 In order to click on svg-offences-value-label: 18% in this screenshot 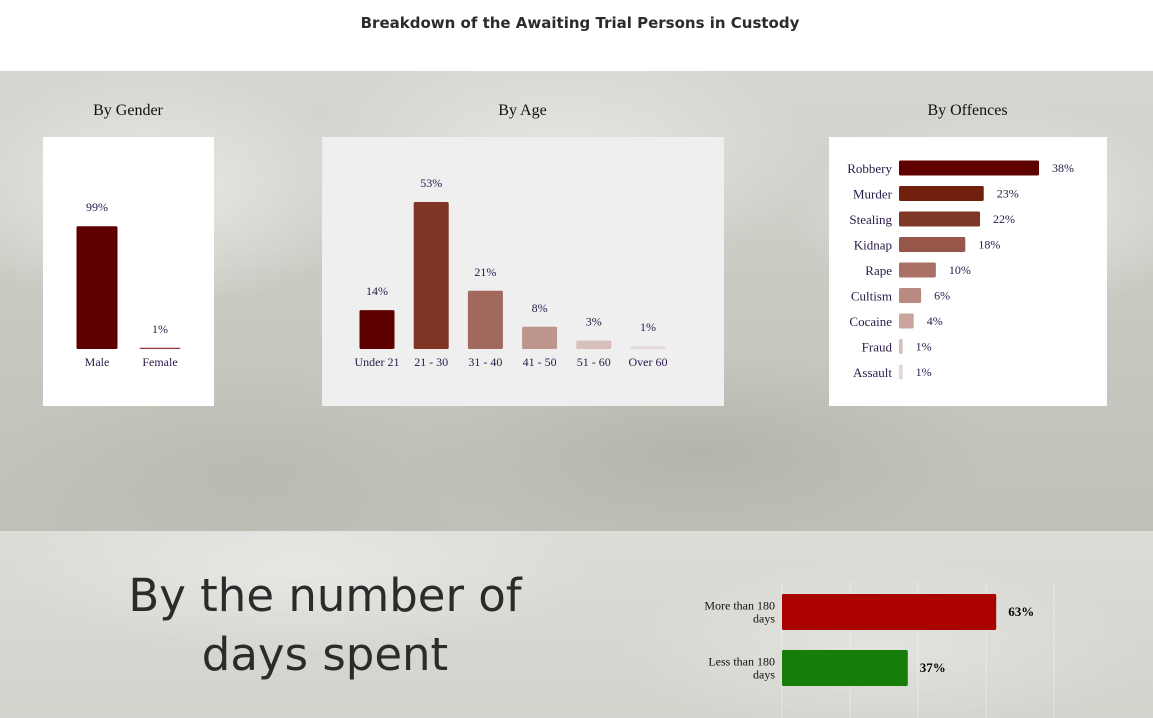, I will do `click(989, 245)`.